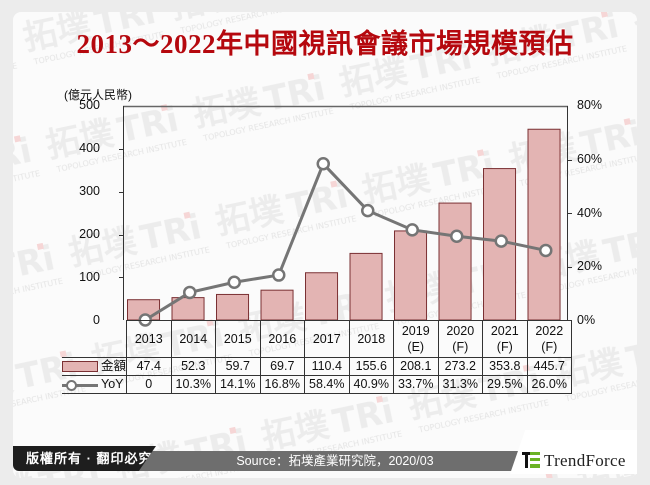 This screenshot has width=650, height=485. I want to click on year-cell: 2019 (E), so click(416, 339).